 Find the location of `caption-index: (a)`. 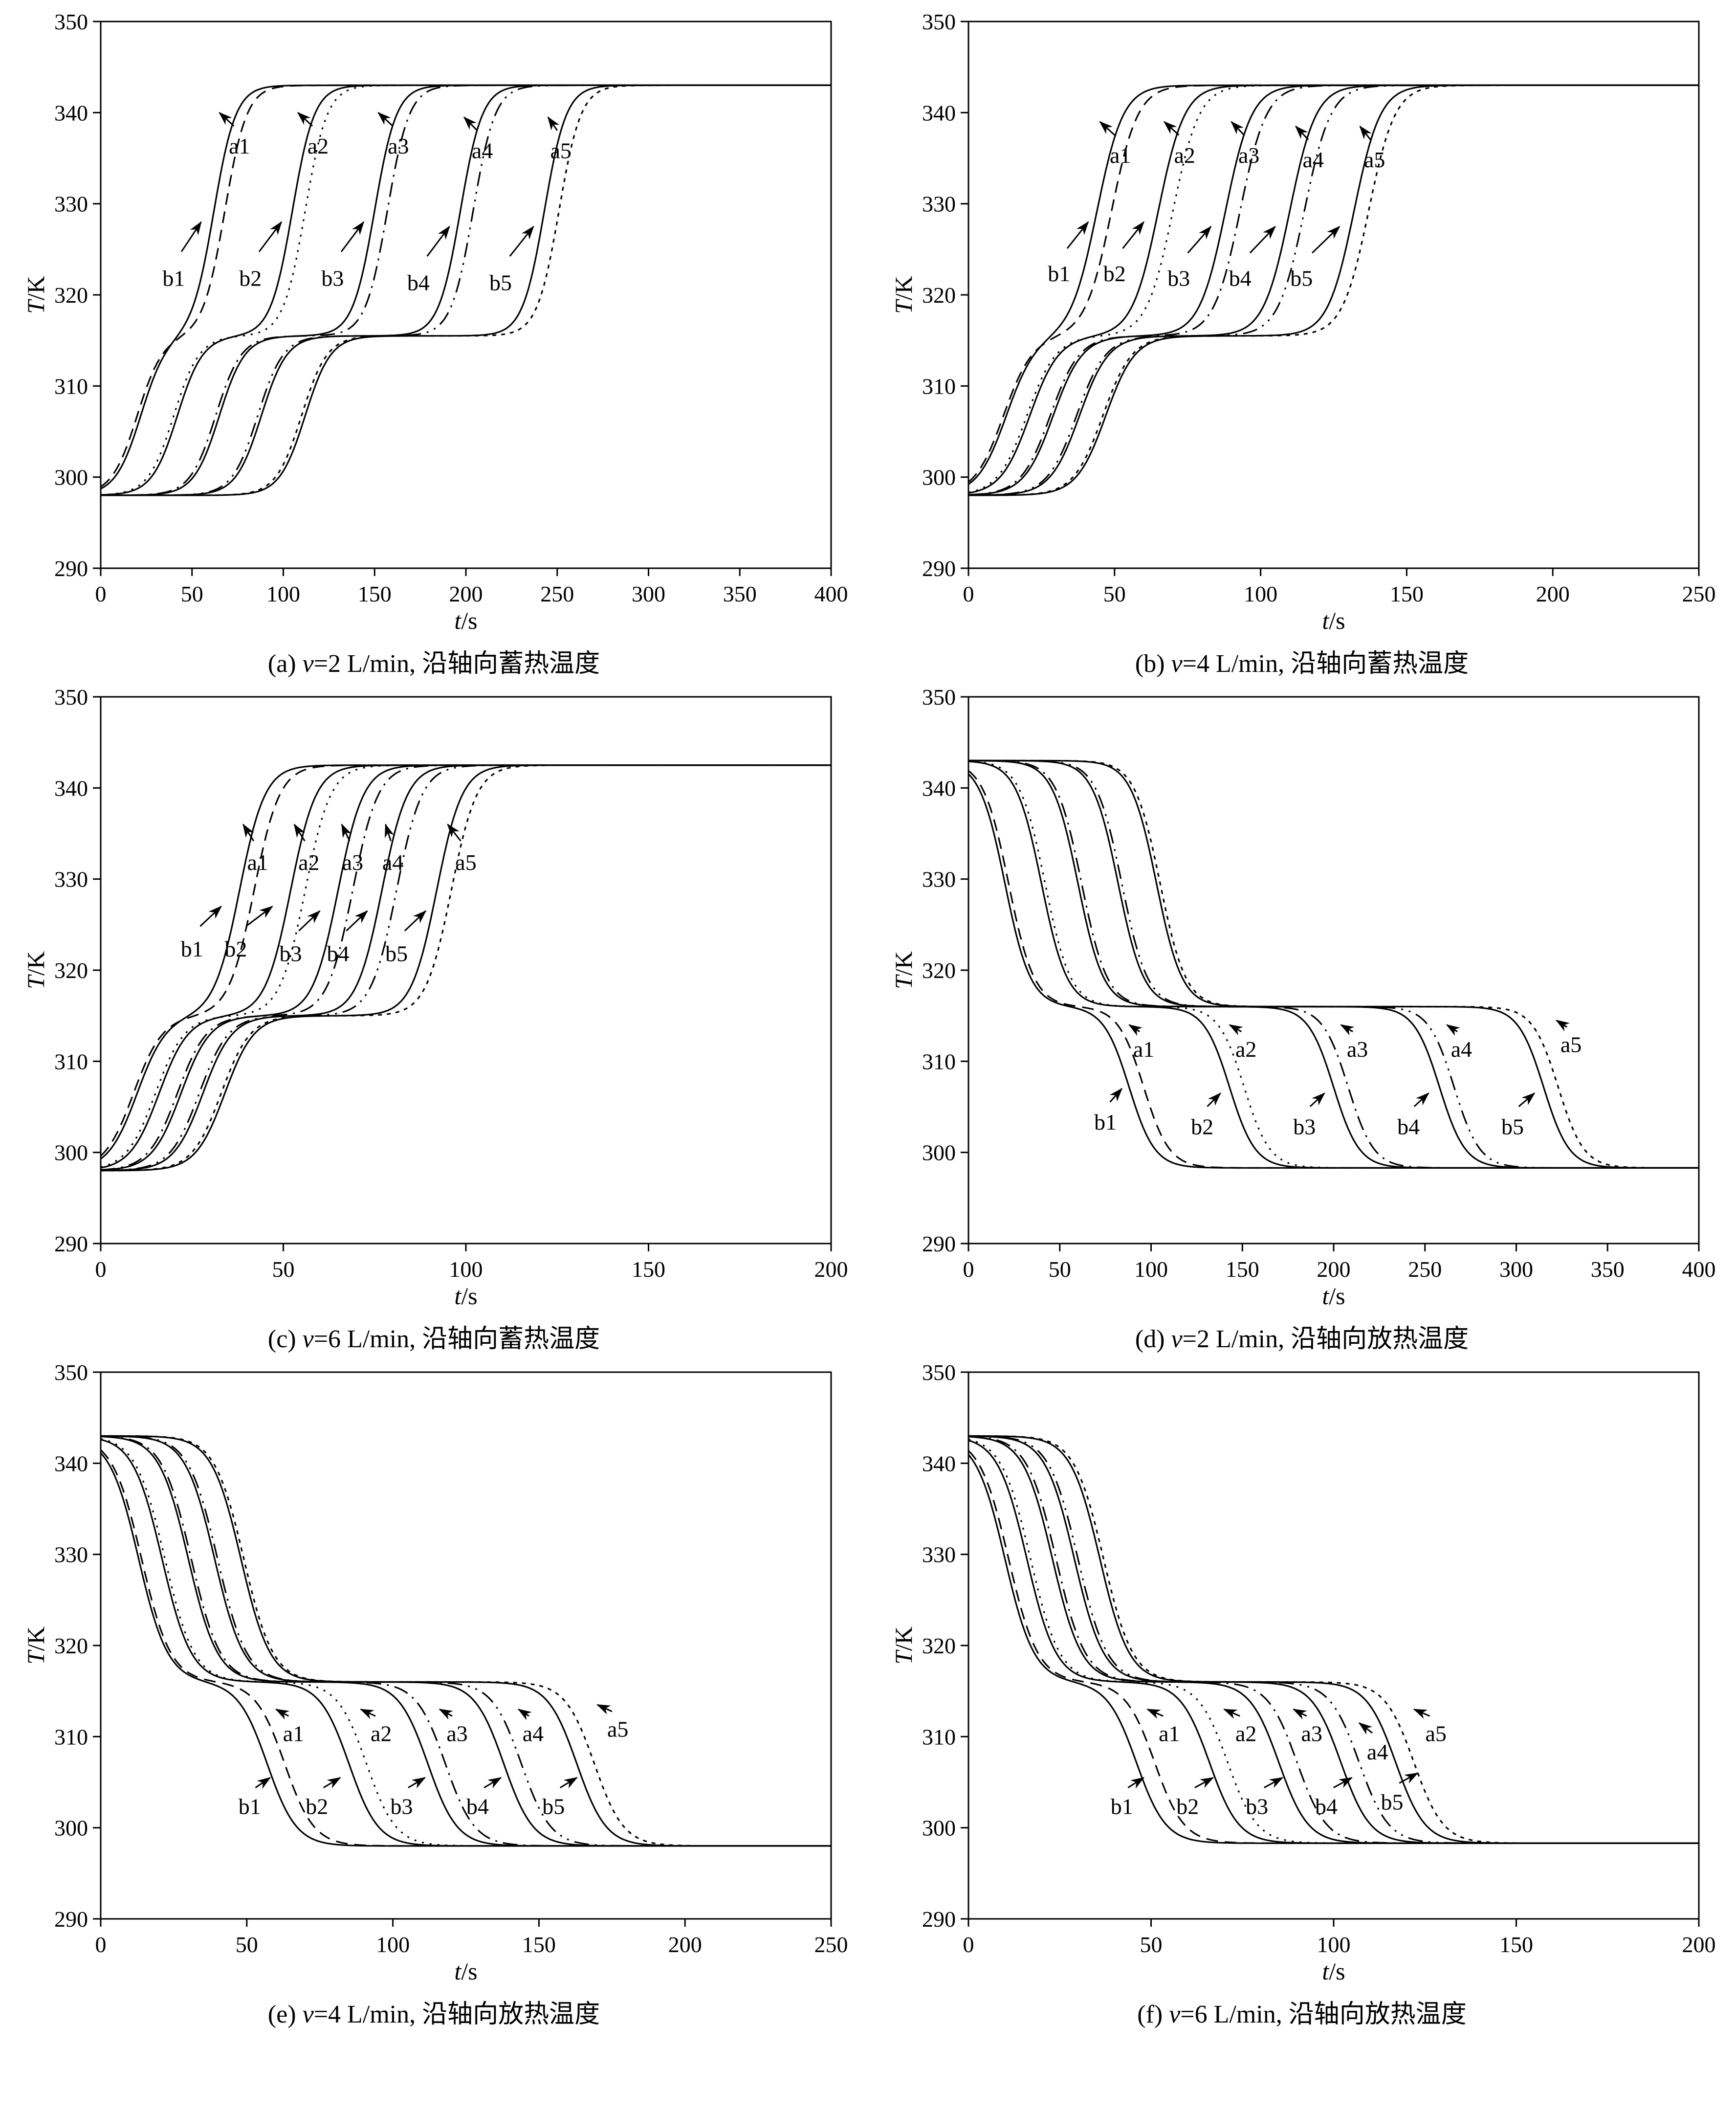

caption-index: (a) is located at coordinates (285, 664).